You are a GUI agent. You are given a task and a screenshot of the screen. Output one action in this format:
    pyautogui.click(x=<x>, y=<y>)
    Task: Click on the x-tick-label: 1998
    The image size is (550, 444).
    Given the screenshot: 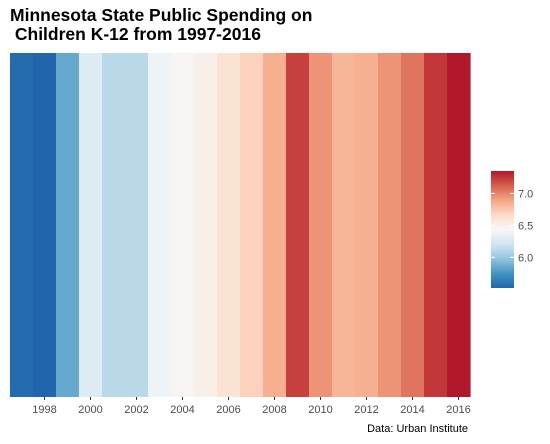 What is the action you would take?
    pyautogui.click(x=44, y=410)
    